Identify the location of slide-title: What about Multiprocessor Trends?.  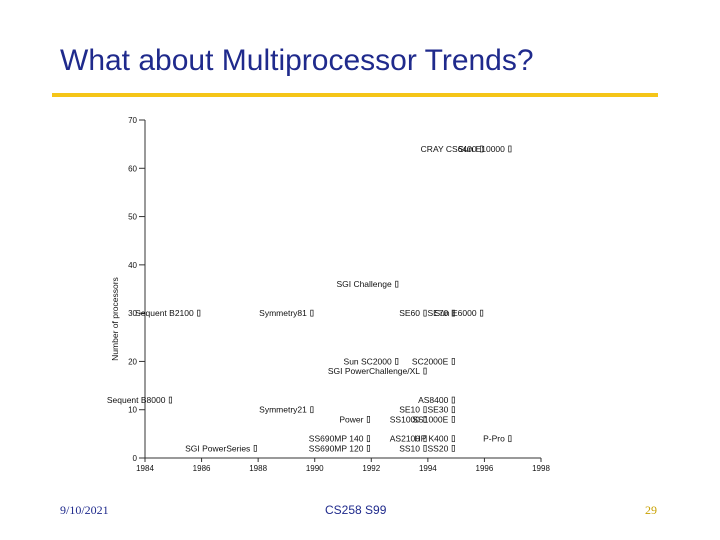
(297, 60).